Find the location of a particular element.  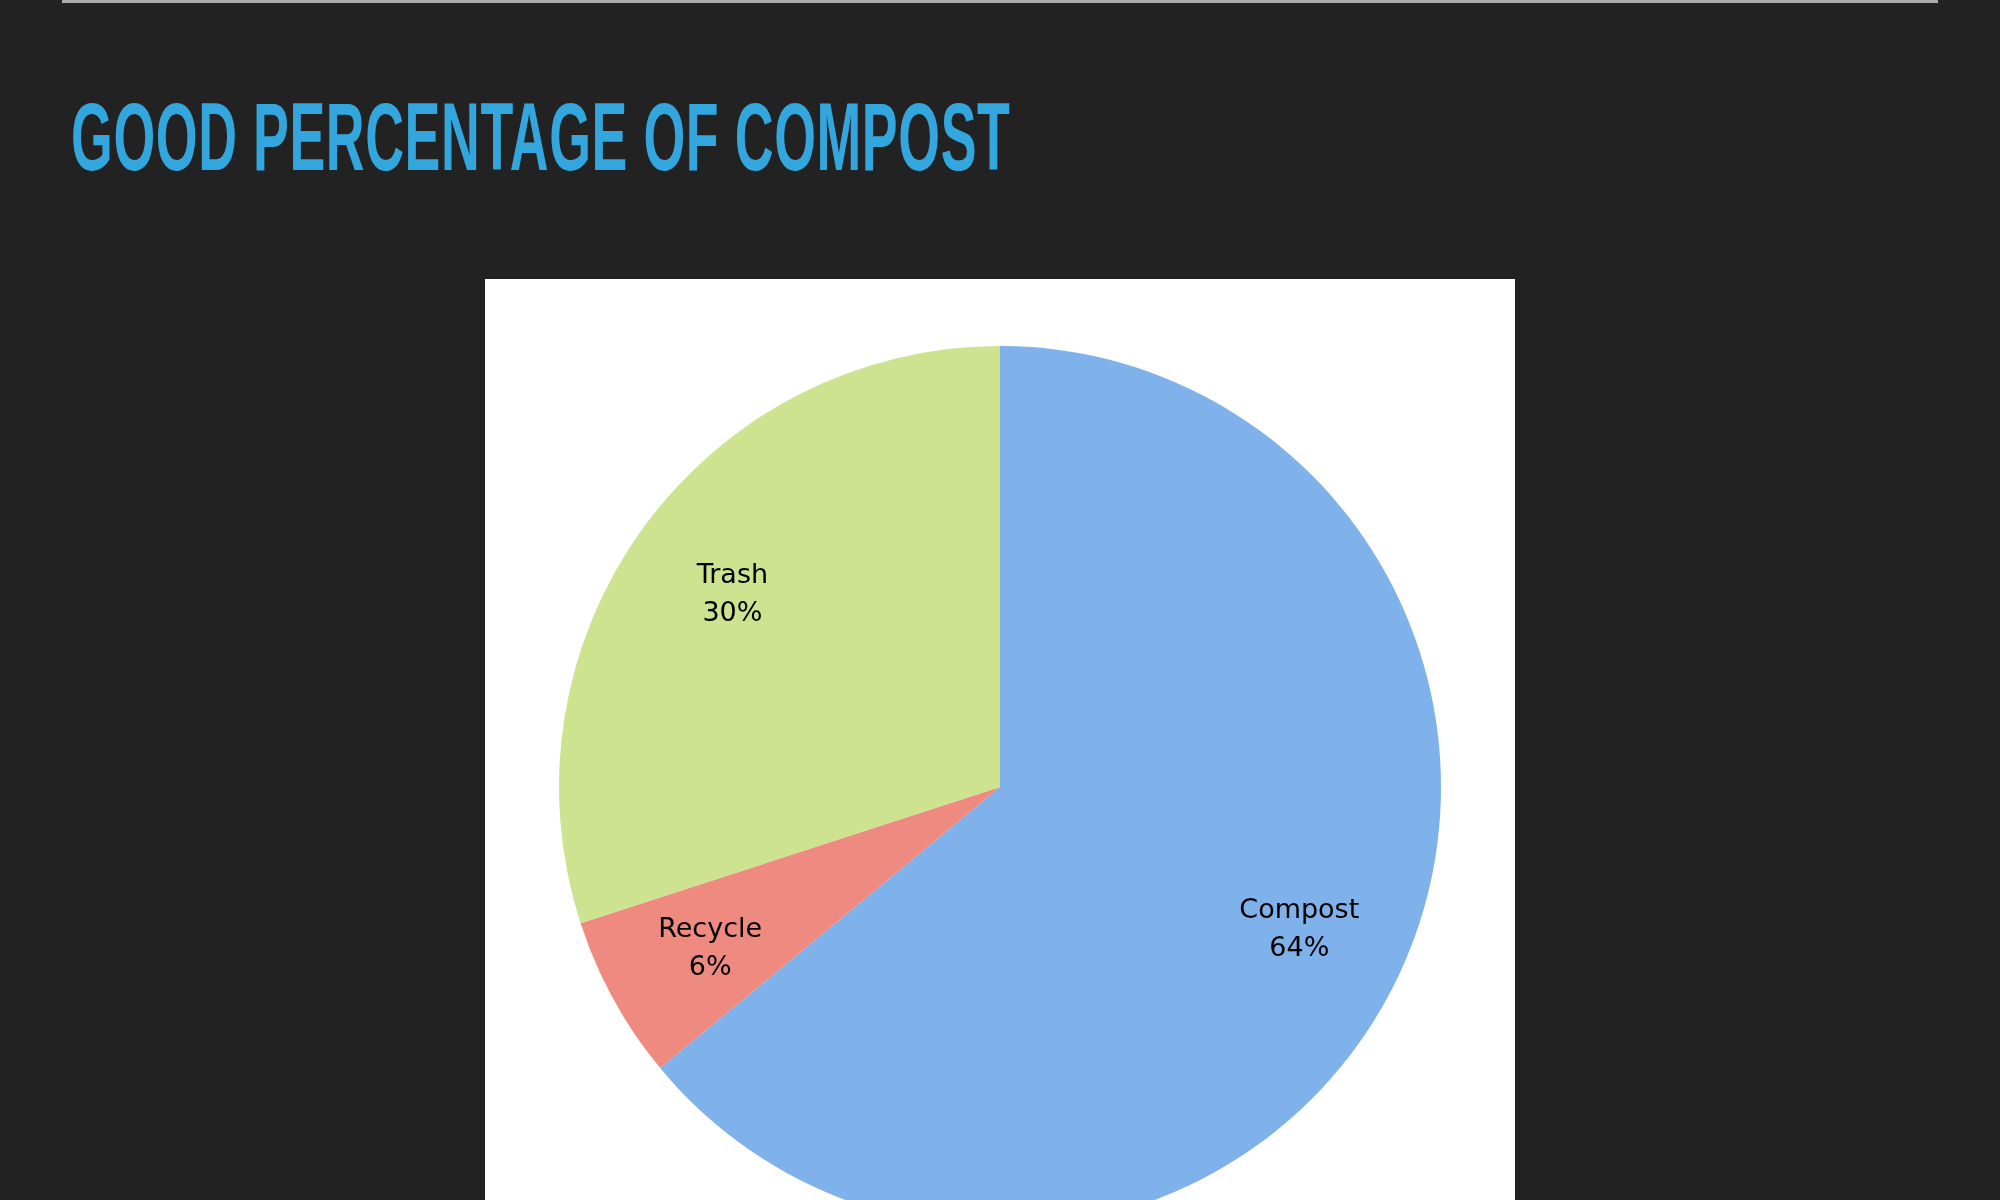

data-label: 30% is located at coordinates (732, 612).